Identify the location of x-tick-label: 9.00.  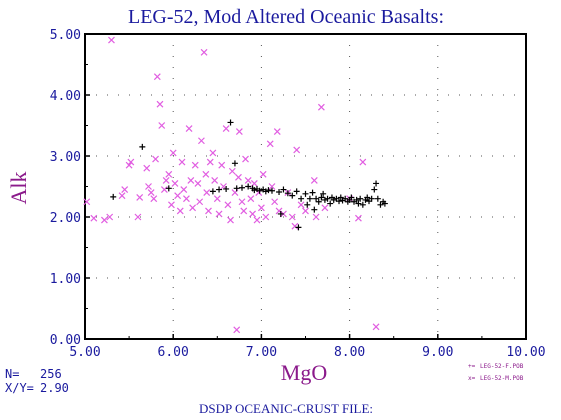
(437, 352).